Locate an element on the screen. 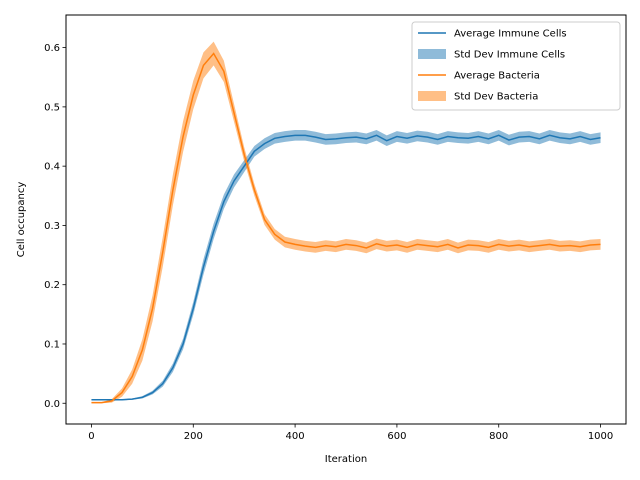 The image size is (640, 480). x-tick-label: 800 is located at coordinates (498, 436).